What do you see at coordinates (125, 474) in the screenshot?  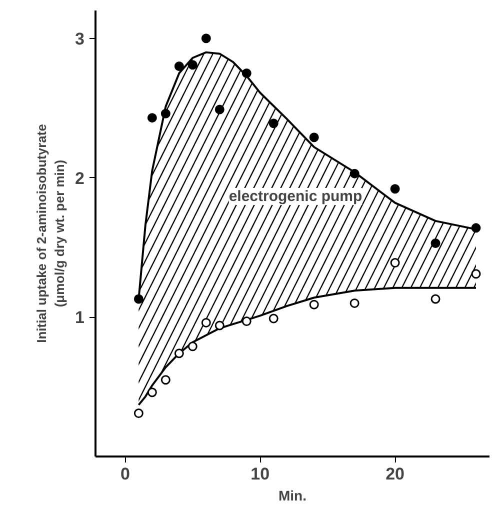 I see `x-tick-label: 0` at bounding box center [125, 474].